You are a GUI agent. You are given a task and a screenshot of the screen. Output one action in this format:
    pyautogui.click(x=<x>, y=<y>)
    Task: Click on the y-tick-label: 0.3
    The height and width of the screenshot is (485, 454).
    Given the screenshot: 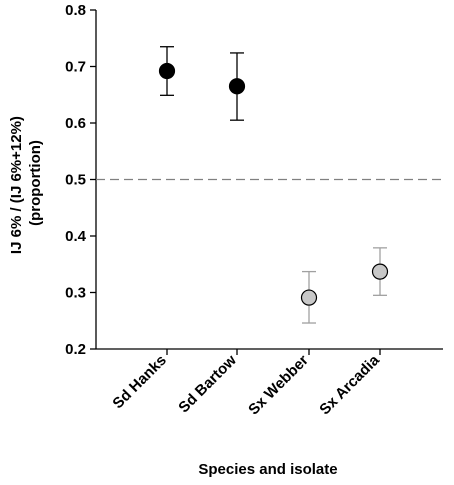 What is the action you would take?
    pyautogui.click(x=75, y=293)
    